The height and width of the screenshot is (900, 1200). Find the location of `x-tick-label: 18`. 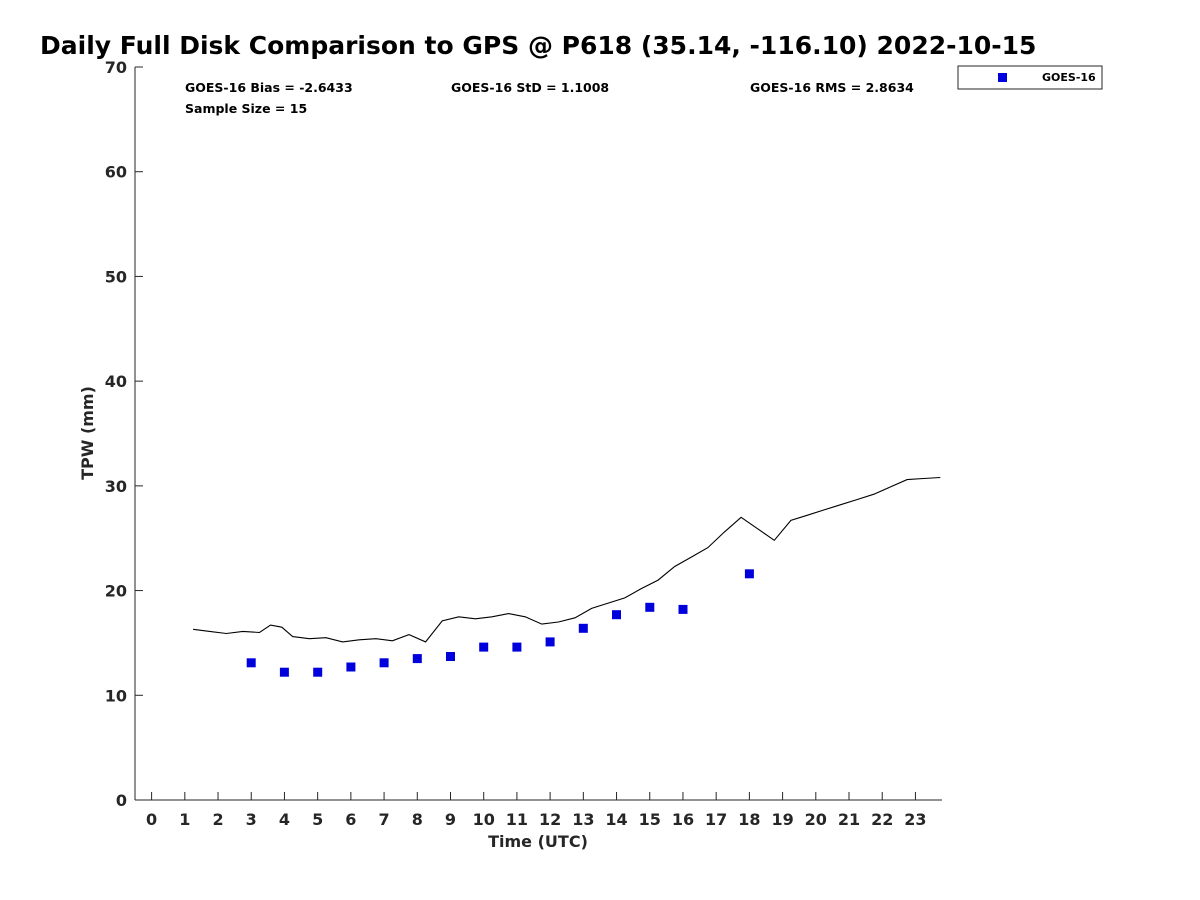

x-tick-label: 18 is located at coordinates (749, 819).